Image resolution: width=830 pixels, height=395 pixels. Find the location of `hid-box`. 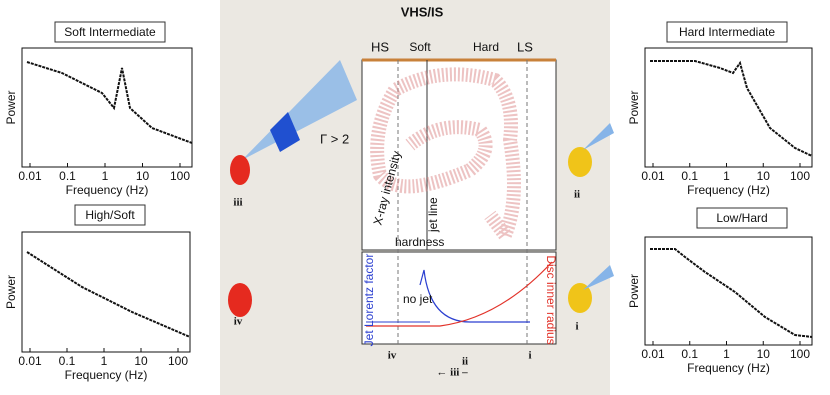

hid-box is located at coordinates (459, 155).